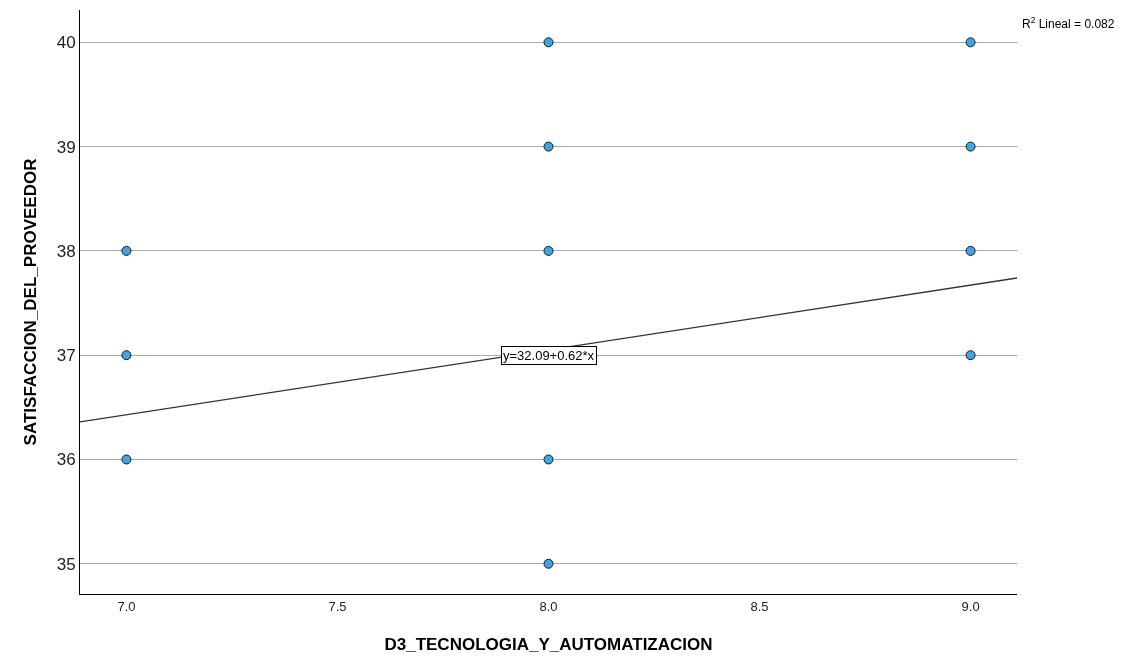 The width and height of the screenshot is (1139, 662). What do you see at coordinates (548, 606) in the screenshot?
I see `x-tick-label: 8.0` at bounding box center [548, 606].